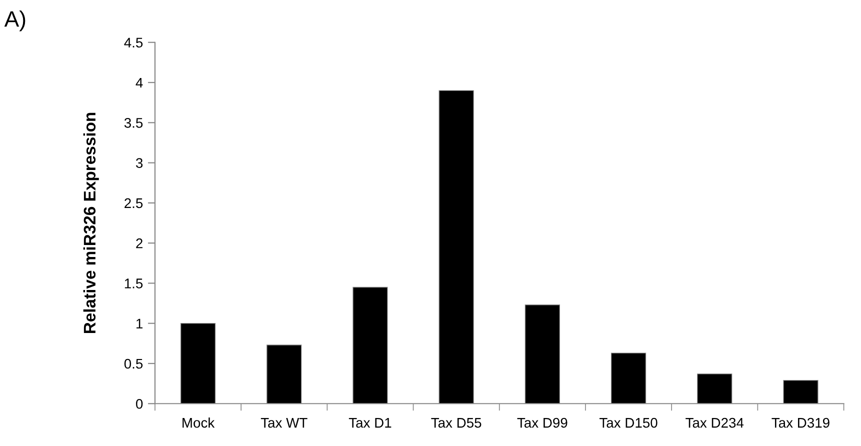 The image size is (861, 446). Describe the element at coordinates (370, 423) in the screenshot. I see `x-tick-label: Tax D1` at that location.